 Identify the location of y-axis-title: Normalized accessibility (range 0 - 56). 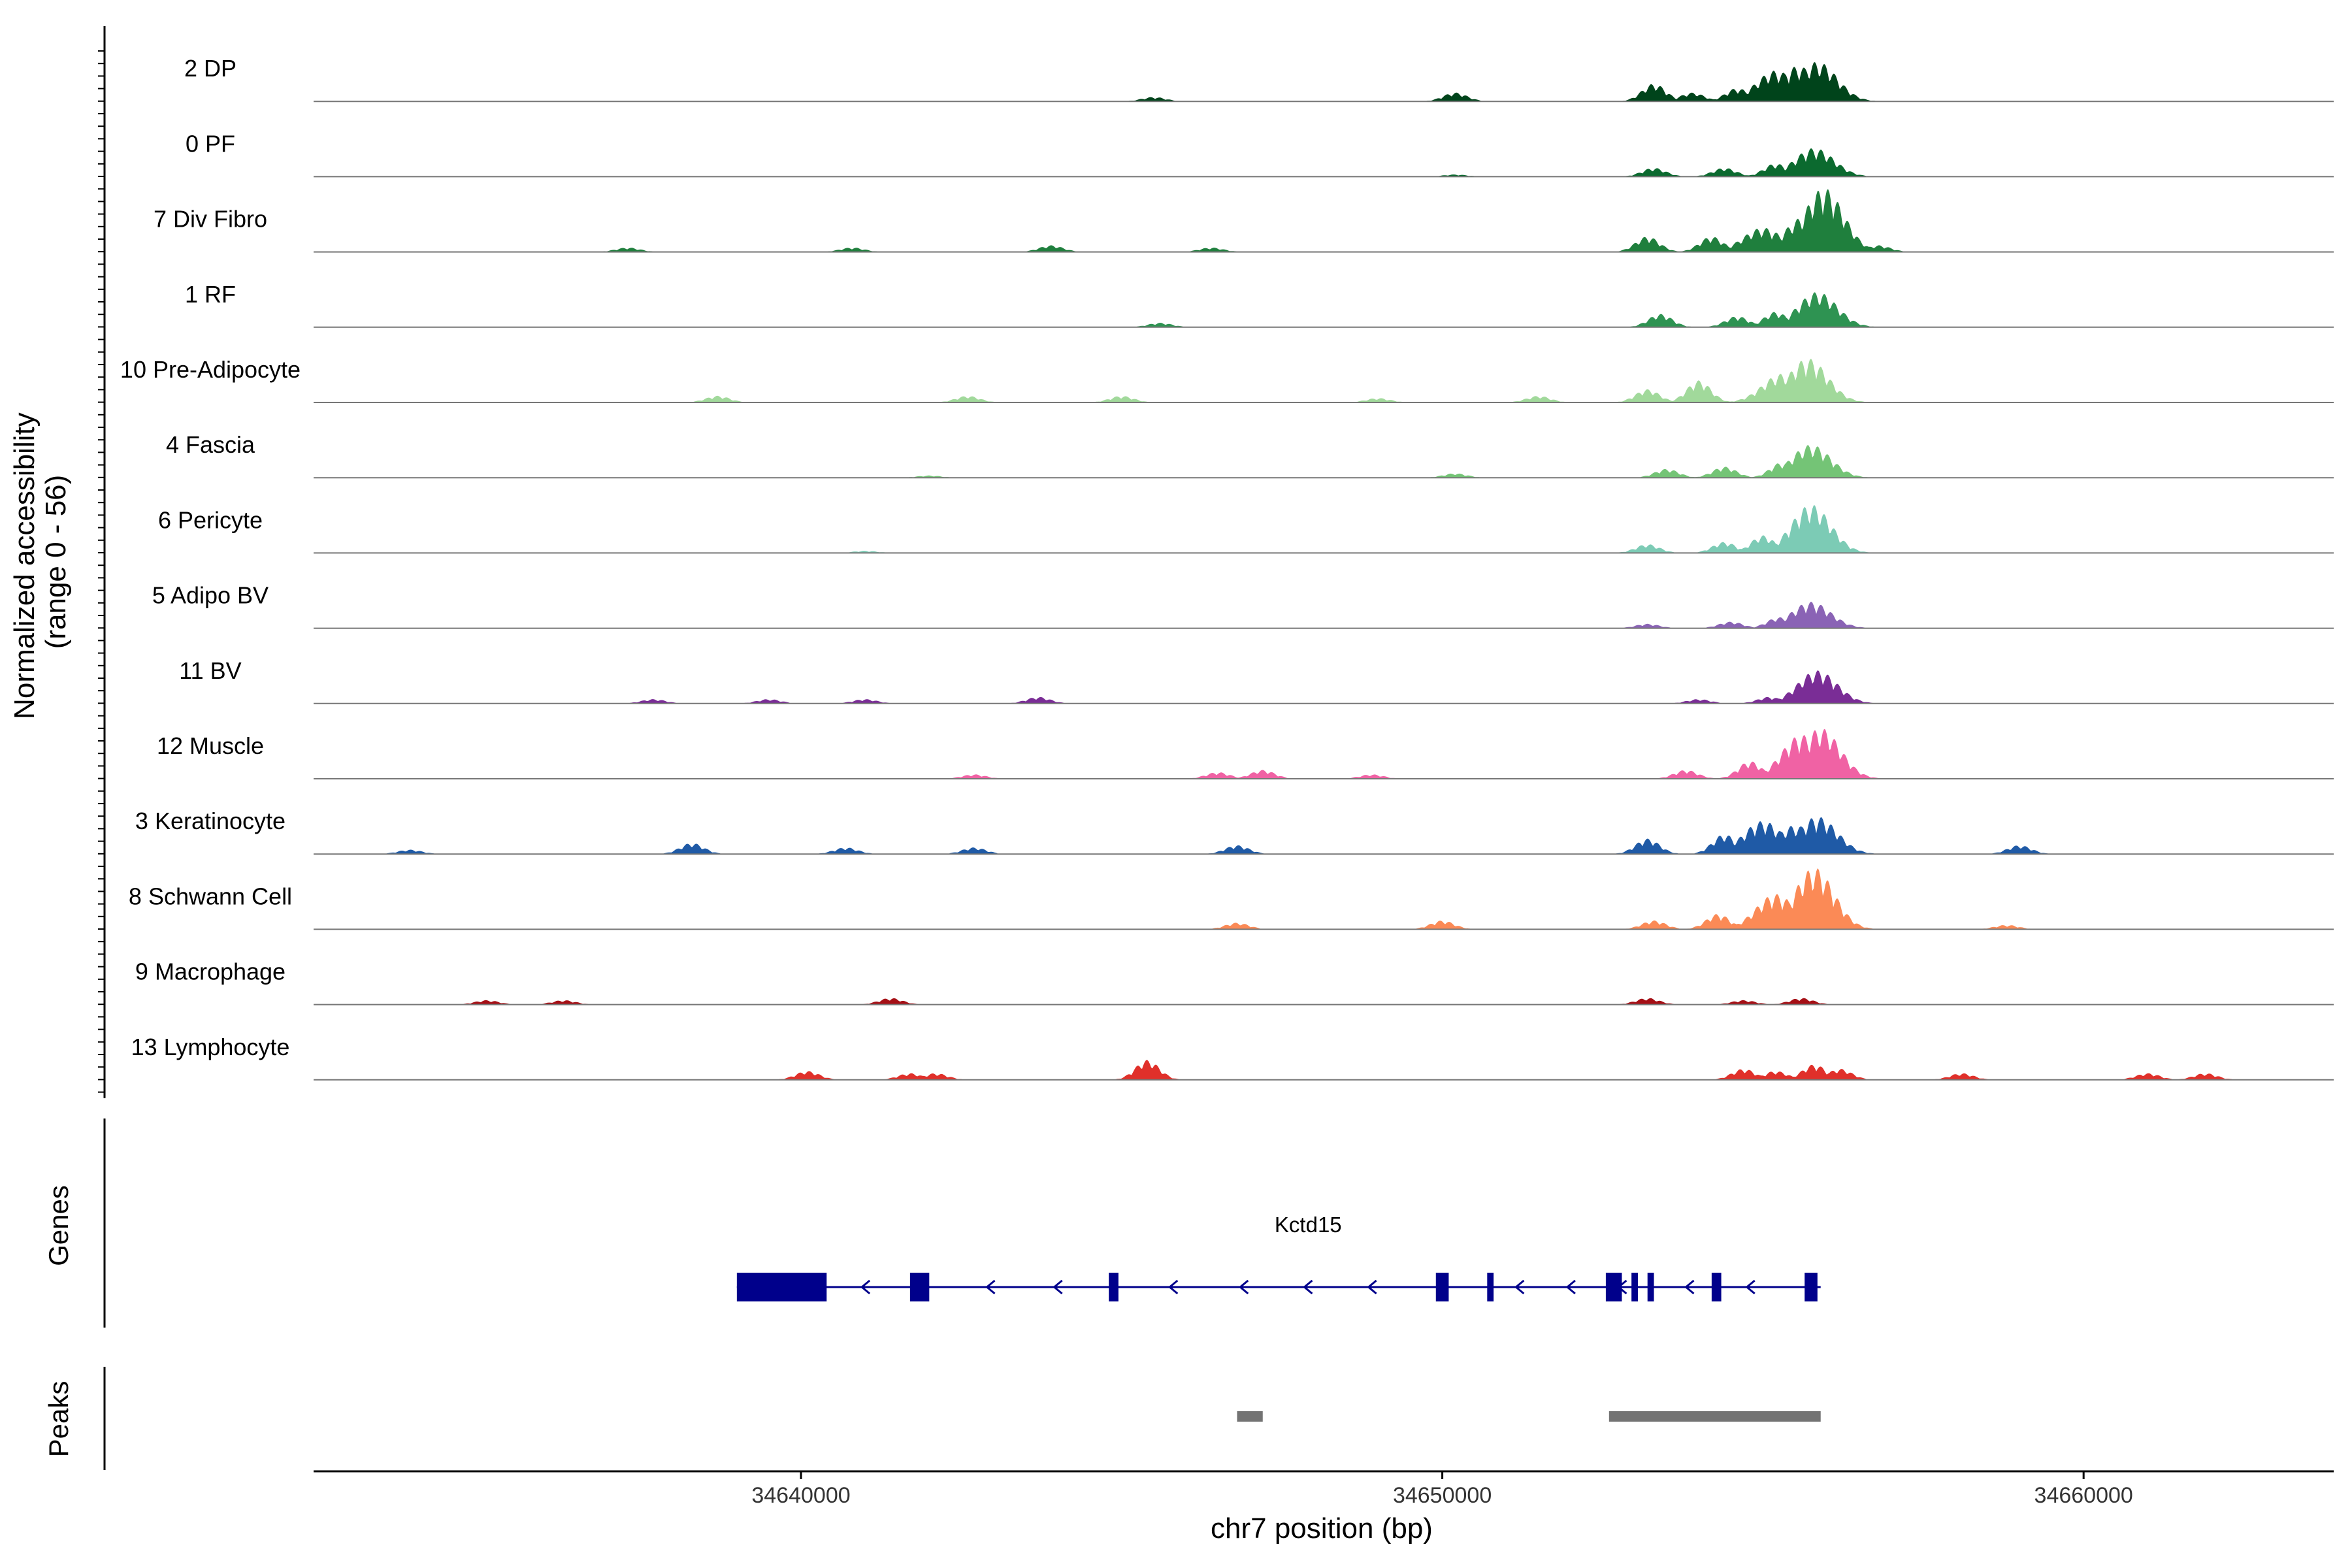
(40, 561).